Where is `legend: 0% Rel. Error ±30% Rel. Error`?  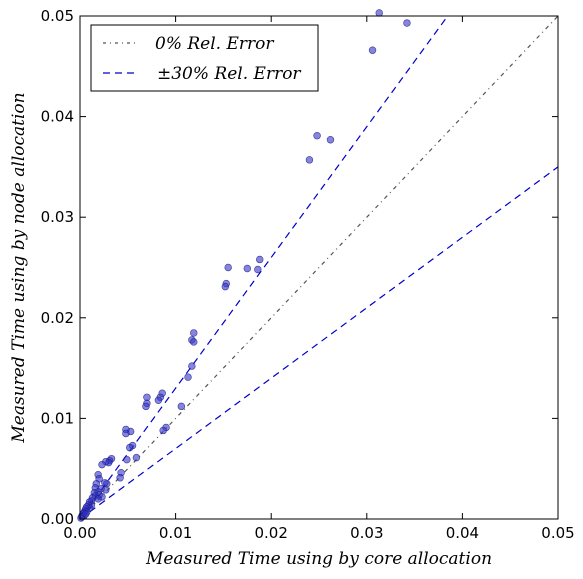 legend: 0% Rel. Error ±30% Rel. Error is located at coordinates (204, 58).